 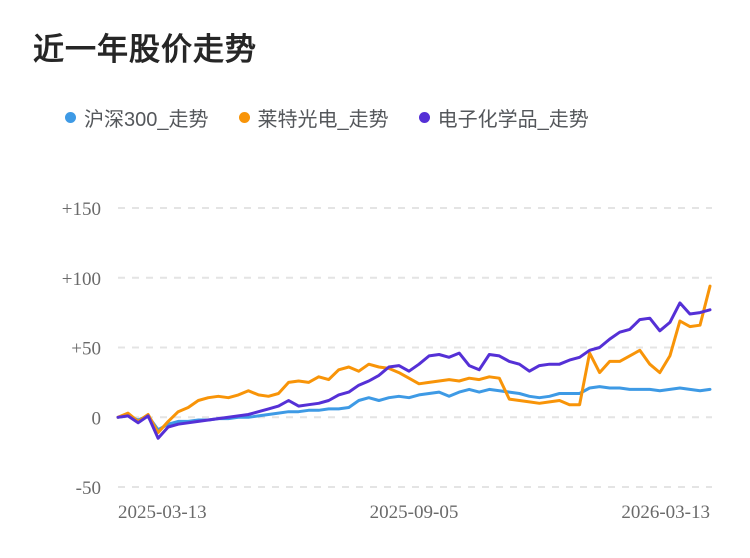 I want to click on y-axis-tick: +150, so click(x=81, y=209).